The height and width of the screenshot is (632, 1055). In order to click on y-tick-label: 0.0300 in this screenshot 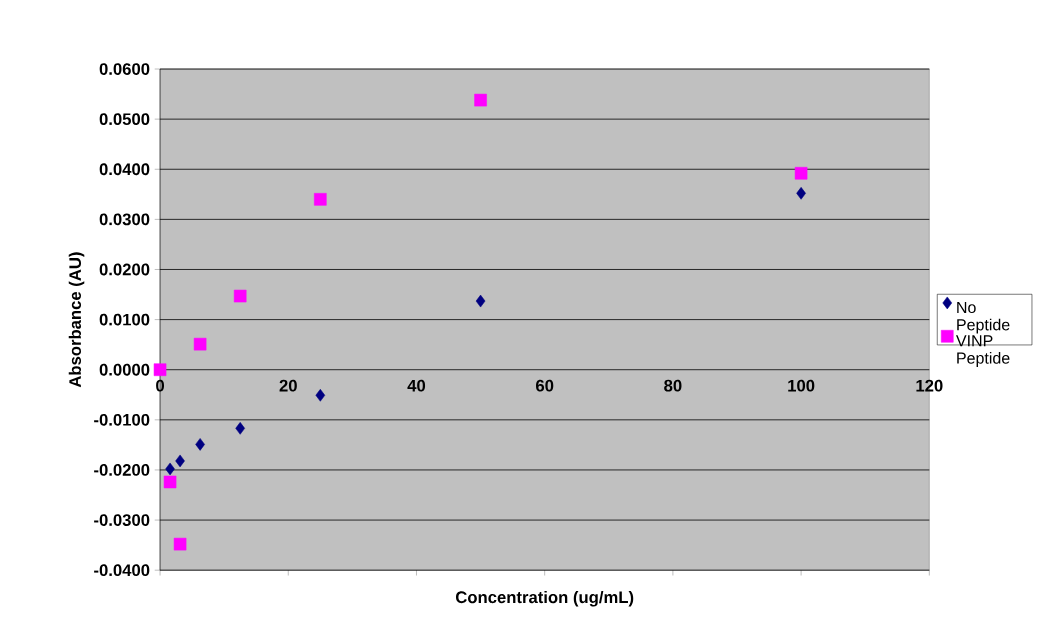, I will do `click(124, 219)`.